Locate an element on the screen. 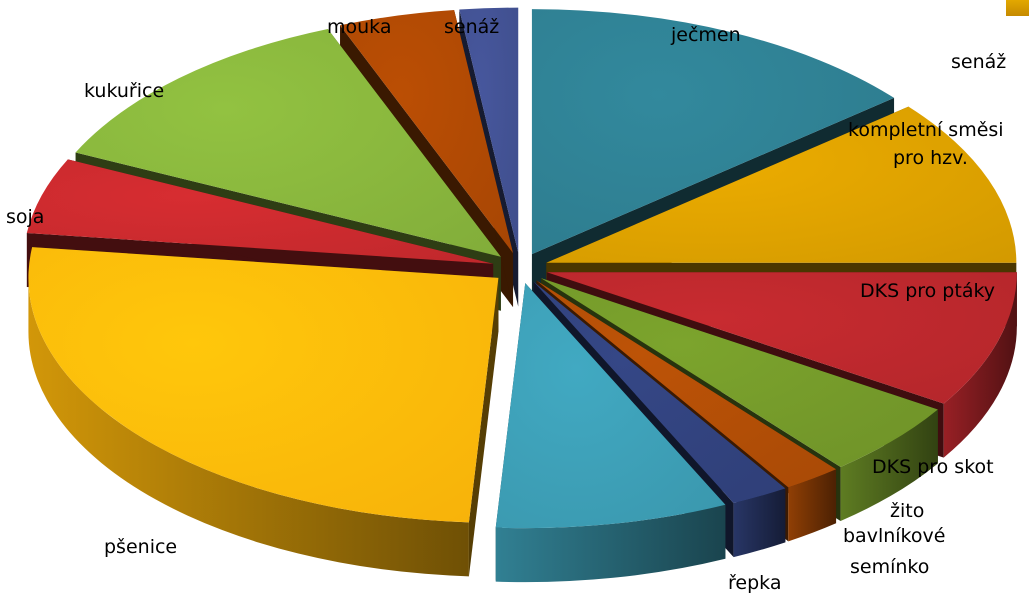  data-label-kompletni-smesi-pro-hzv-line2: pro hzv. is located at coordinates (930, 158).